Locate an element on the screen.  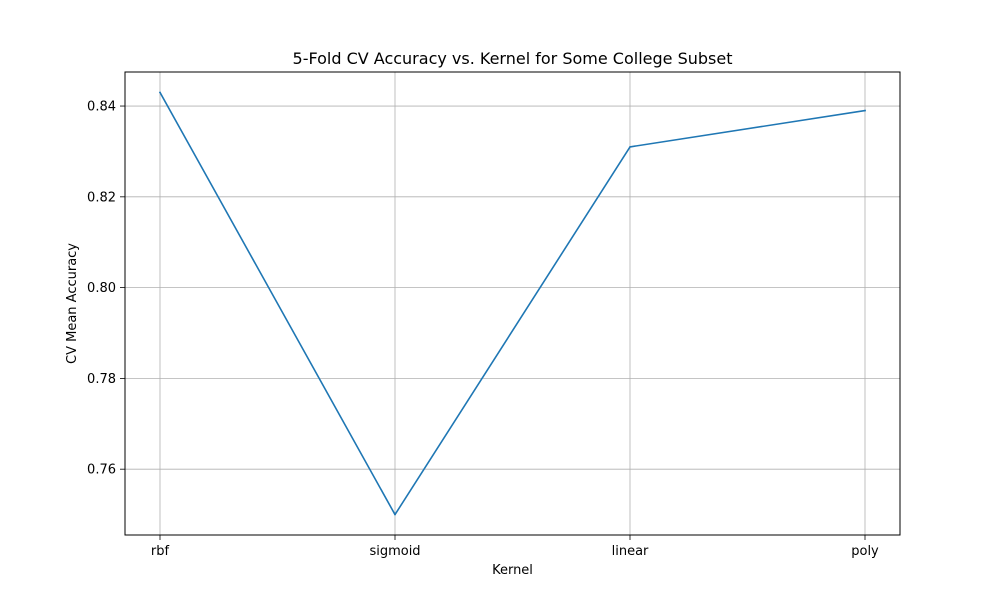
y-tick-label: 0.78 is located at coordinates (101, 379).